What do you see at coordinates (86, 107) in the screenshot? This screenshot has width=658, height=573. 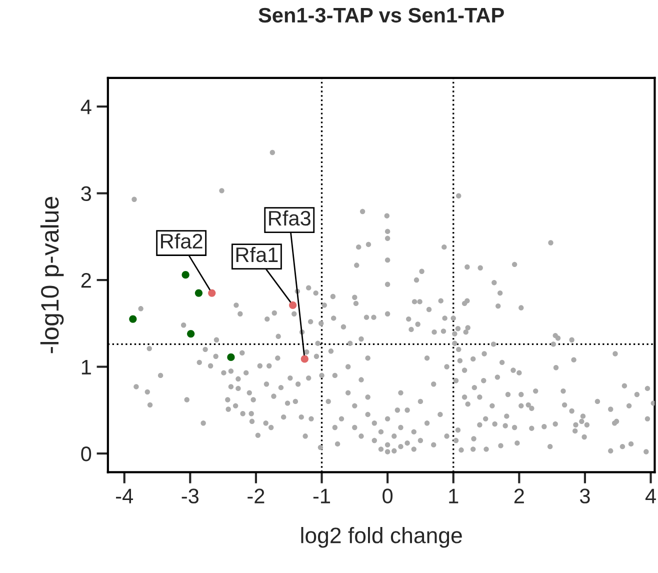 I see `y-tick-label: 4` at bounding box center [86, 107].